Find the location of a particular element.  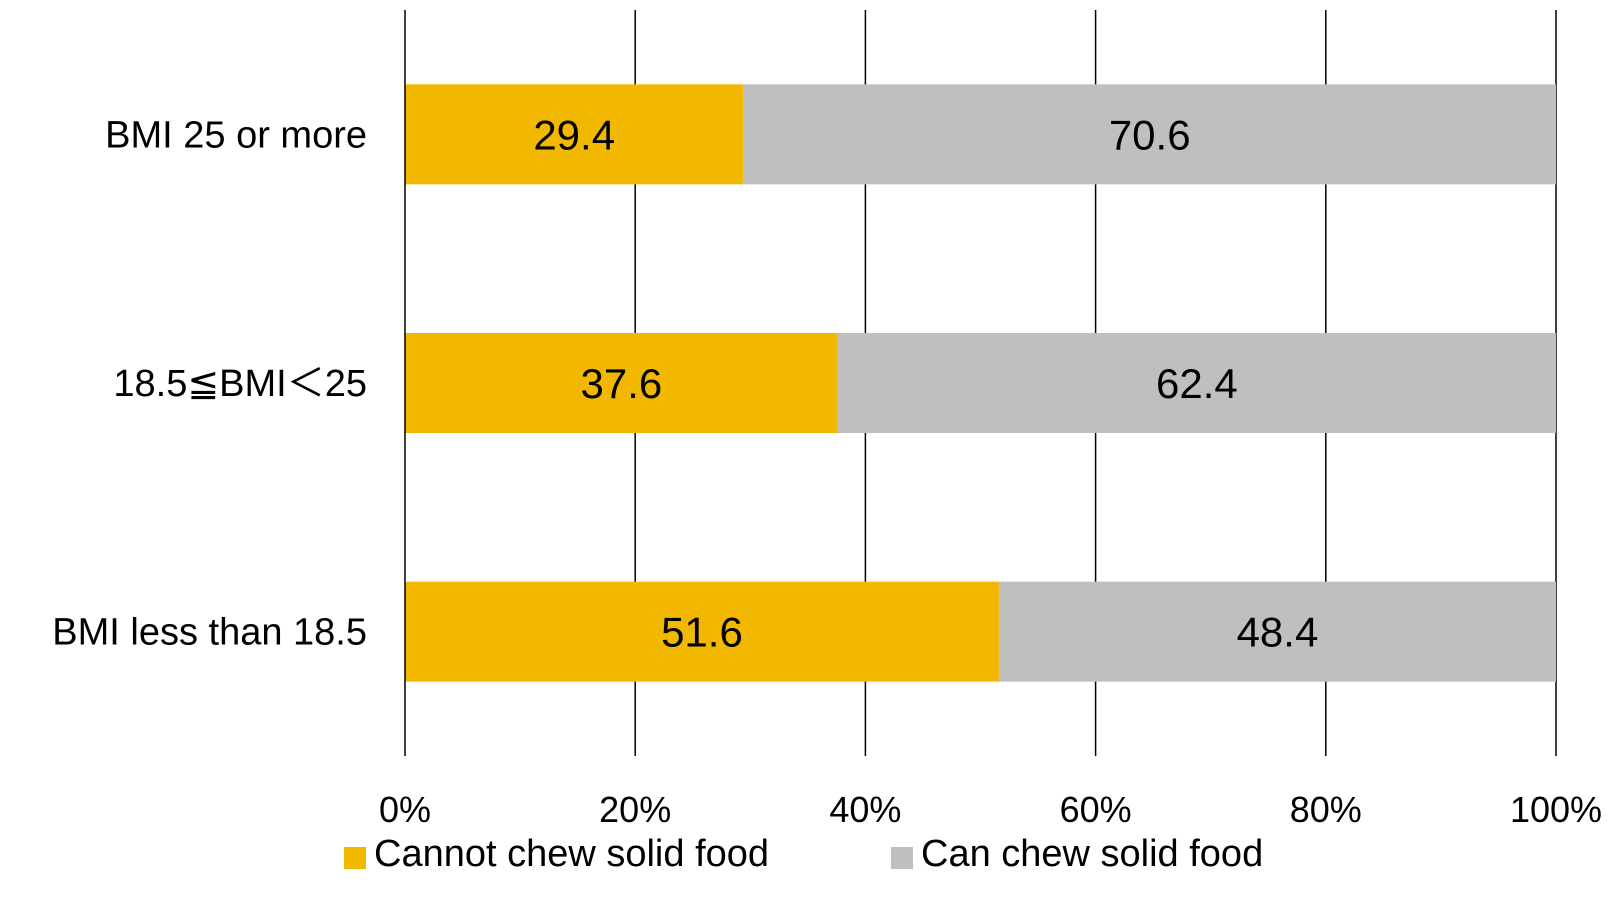

data-label-cannot-chew-solid-food-2: 51.6 is located at coordinates (702, 632).